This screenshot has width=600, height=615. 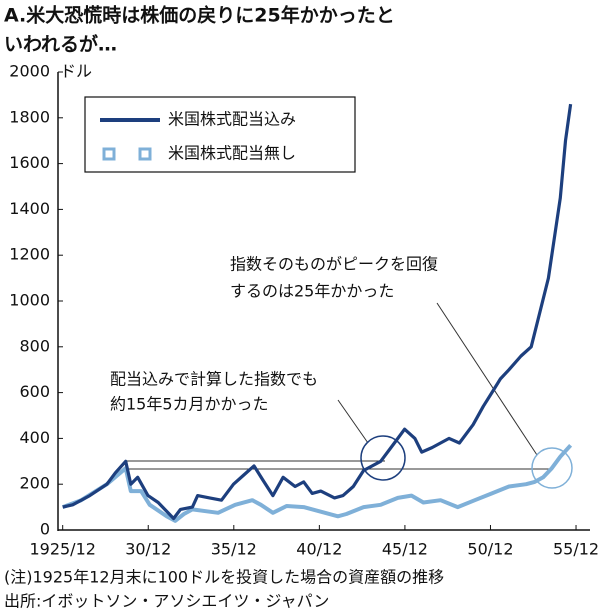 What do you see at coordinates (312, 291) in the screenshot?
I see `annotation: するのは25年かかった` at bounding box center [312, 291].